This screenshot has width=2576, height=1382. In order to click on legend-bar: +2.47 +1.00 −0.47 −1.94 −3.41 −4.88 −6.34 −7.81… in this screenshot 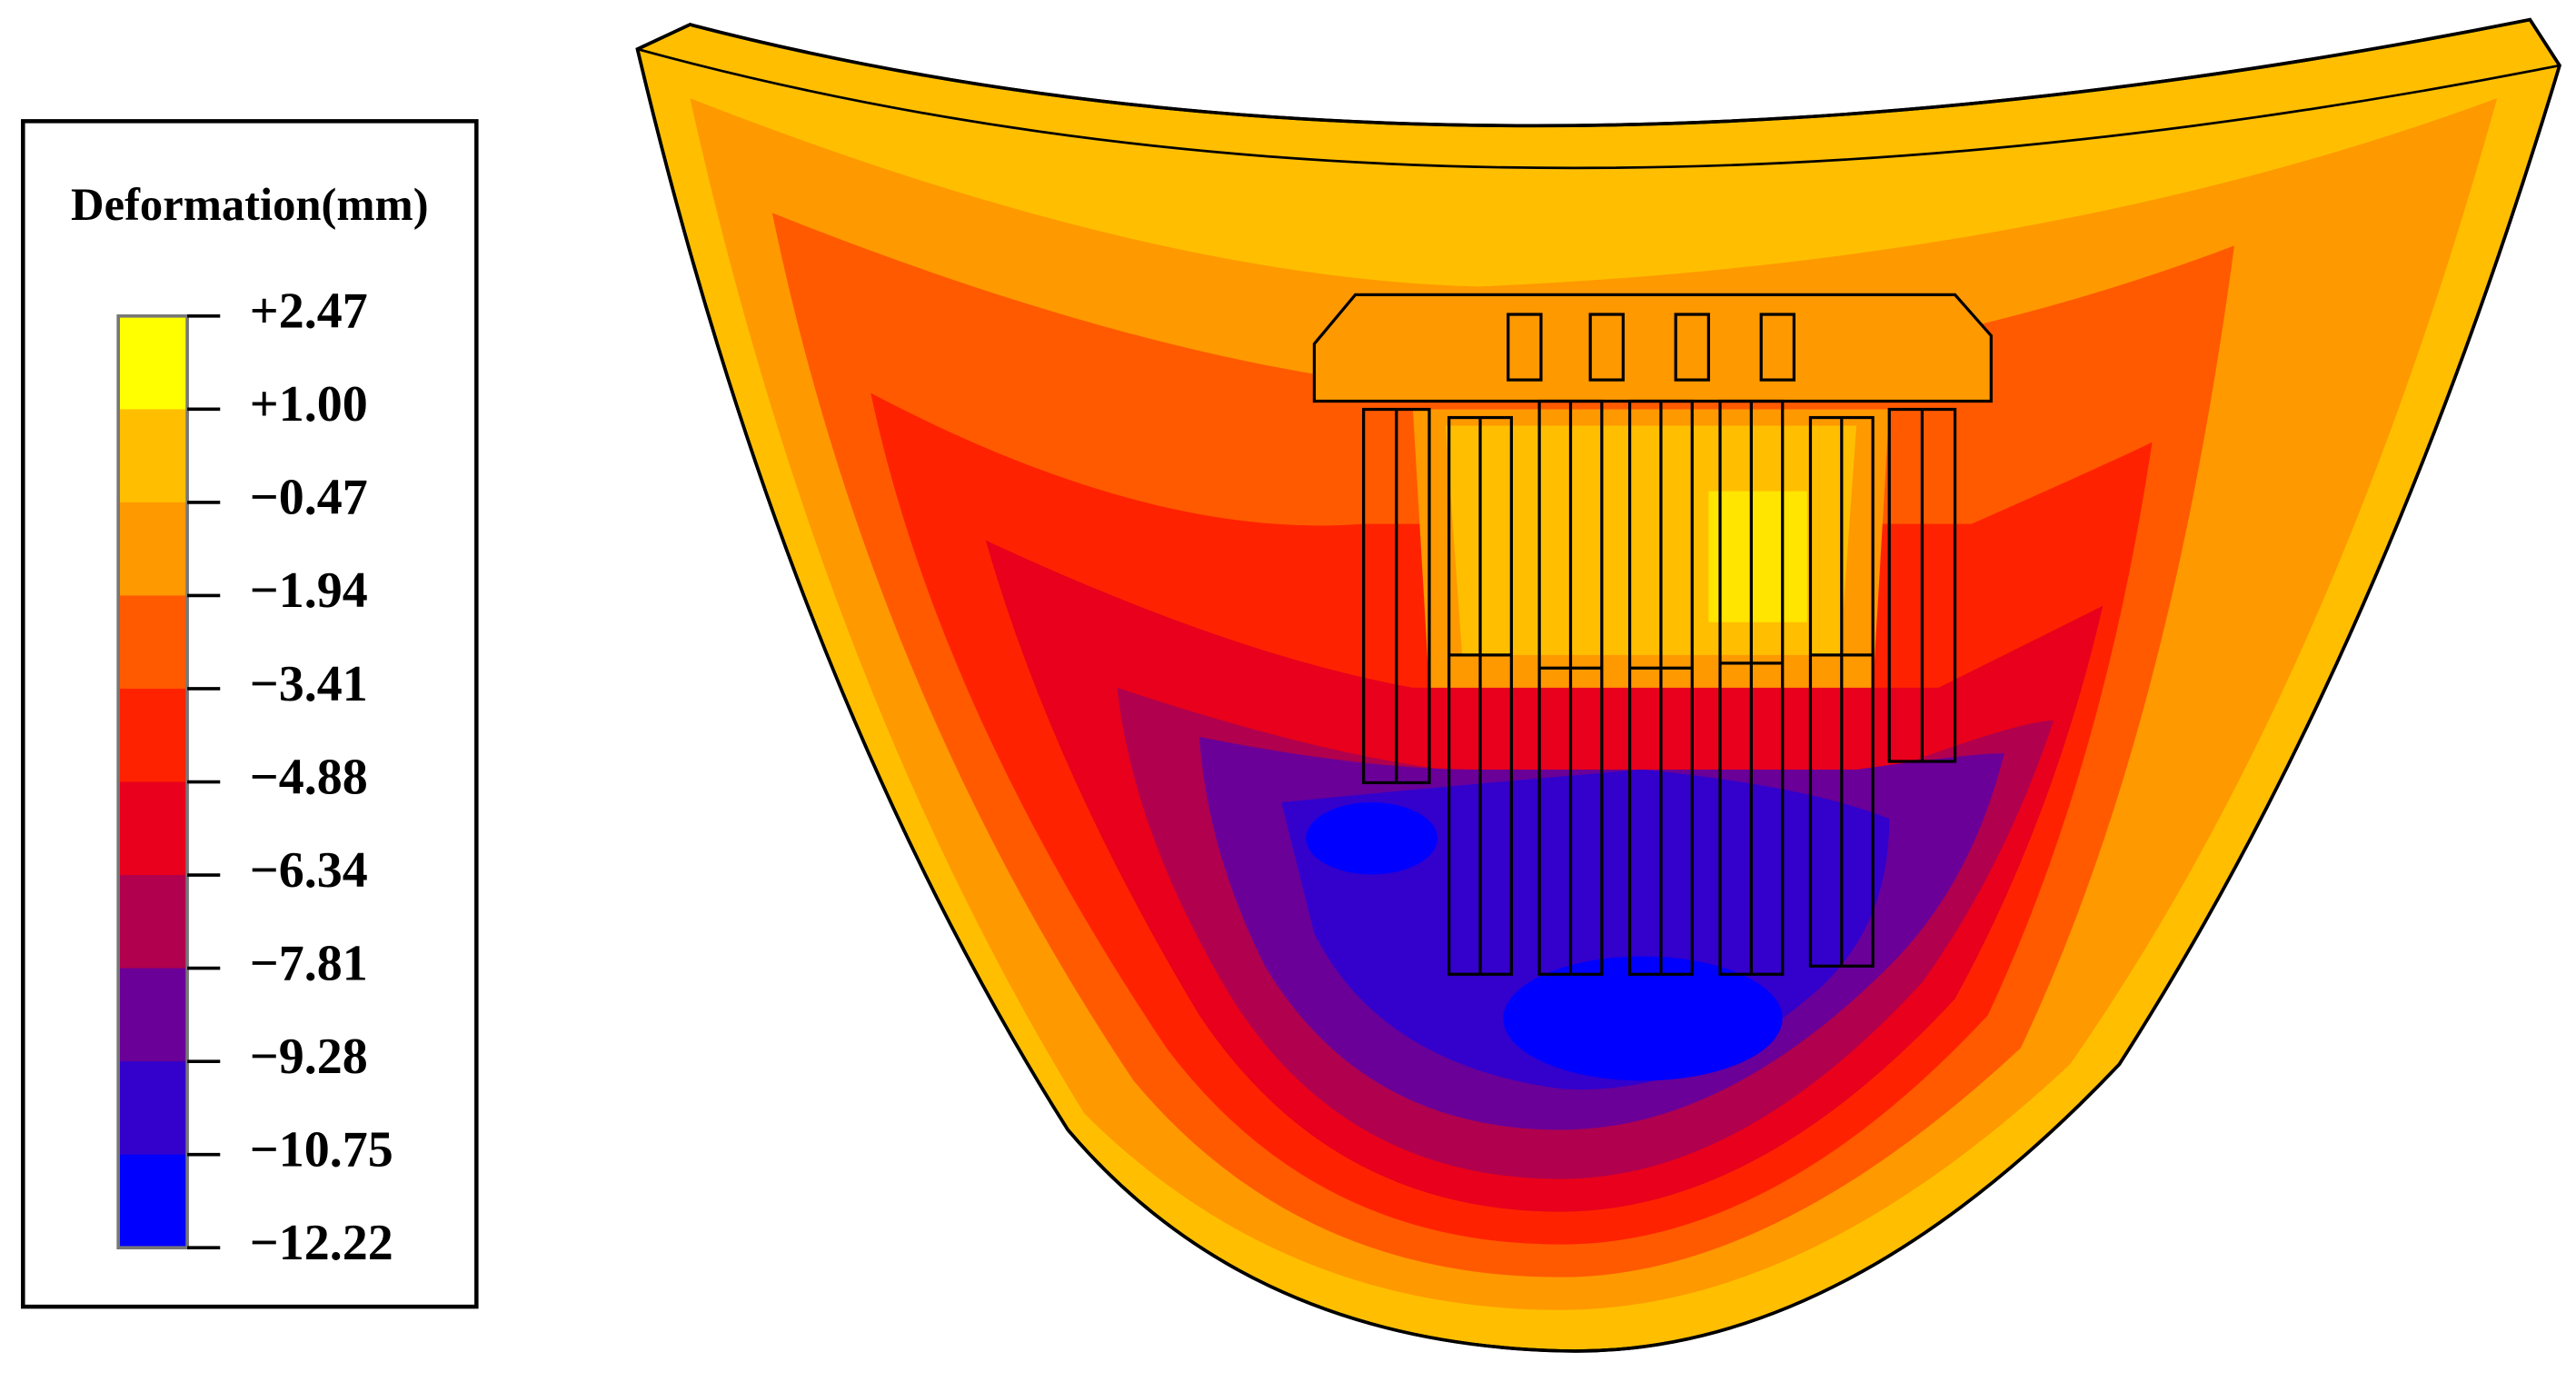, I will do `click(254, 777)`.